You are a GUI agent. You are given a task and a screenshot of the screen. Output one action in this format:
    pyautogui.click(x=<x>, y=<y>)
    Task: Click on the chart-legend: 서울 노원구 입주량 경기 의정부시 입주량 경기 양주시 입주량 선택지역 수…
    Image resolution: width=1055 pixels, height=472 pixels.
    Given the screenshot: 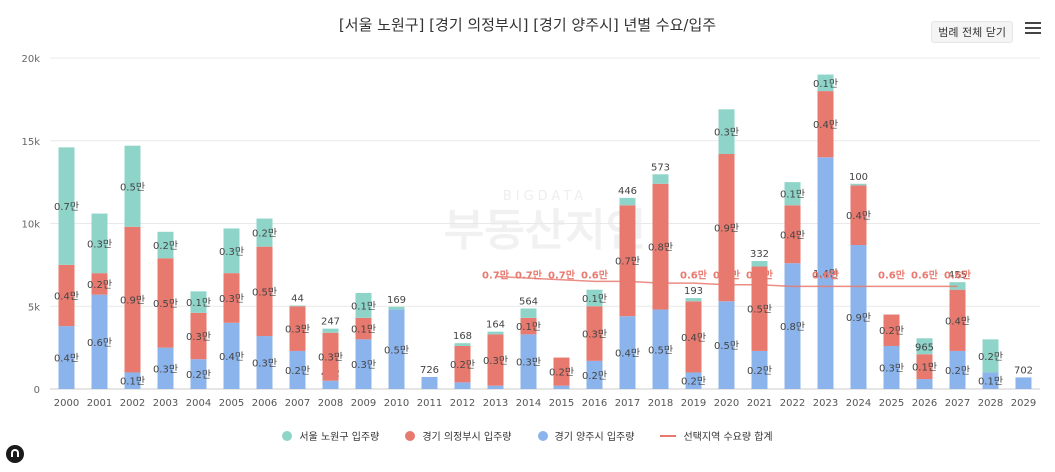 What is the action you would take?
    pyautogui.click(x=527, y=435)
    